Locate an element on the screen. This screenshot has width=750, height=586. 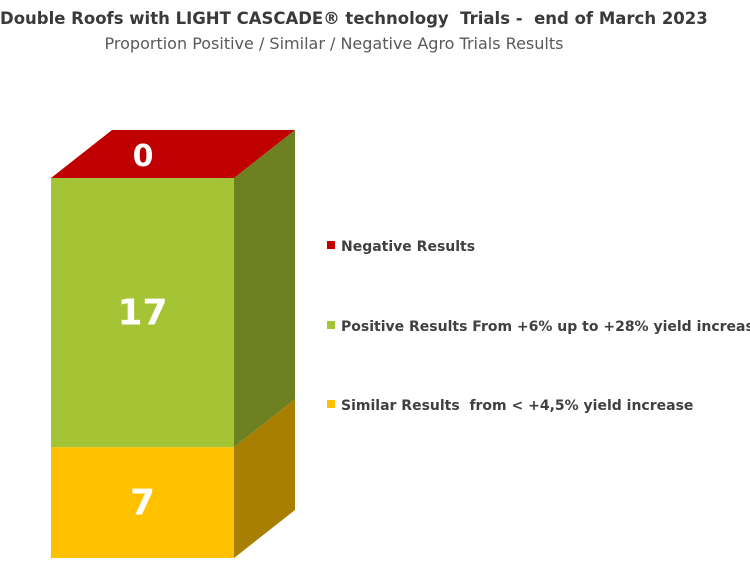
value-label-similar: 7 is located at coordinates (142, 503).